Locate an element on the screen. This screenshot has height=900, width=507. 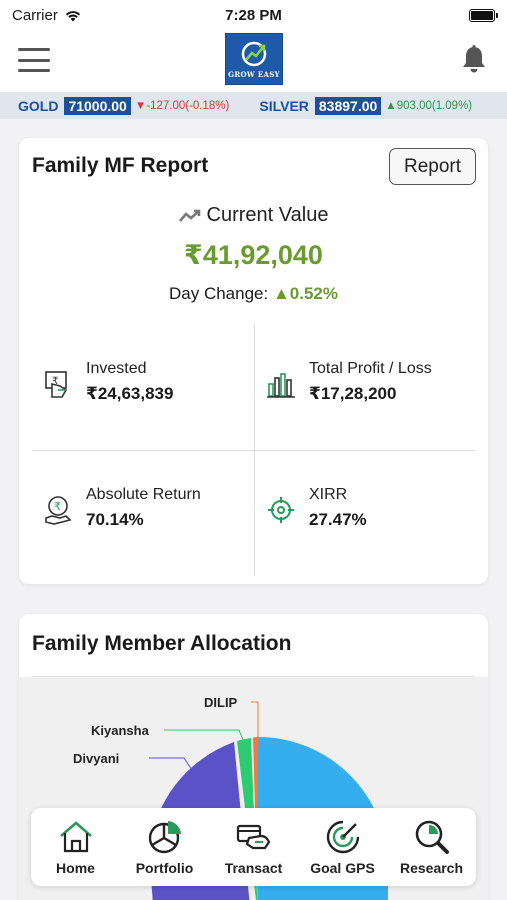
stat-label: Total Profit / Loss is located at coordinates (370, 368).